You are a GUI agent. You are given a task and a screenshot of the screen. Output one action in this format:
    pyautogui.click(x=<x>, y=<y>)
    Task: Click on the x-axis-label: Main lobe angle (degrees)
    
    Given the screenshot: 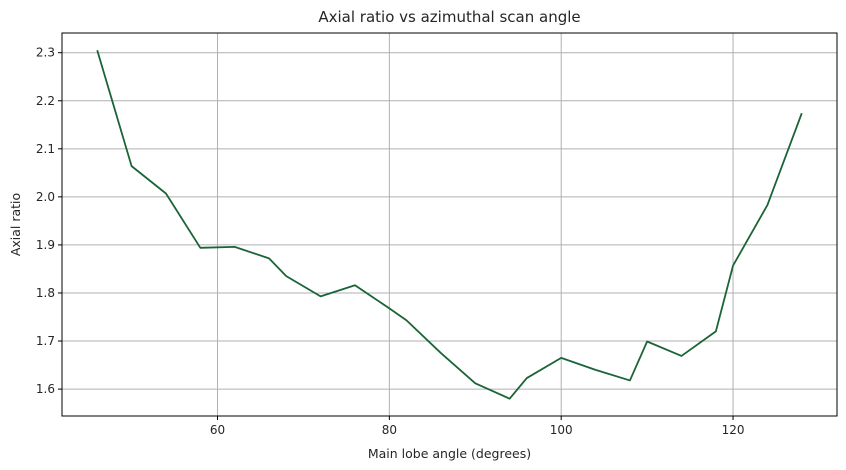 What is the action you would take?
    pyautogui.click(x=449, y=453)
    